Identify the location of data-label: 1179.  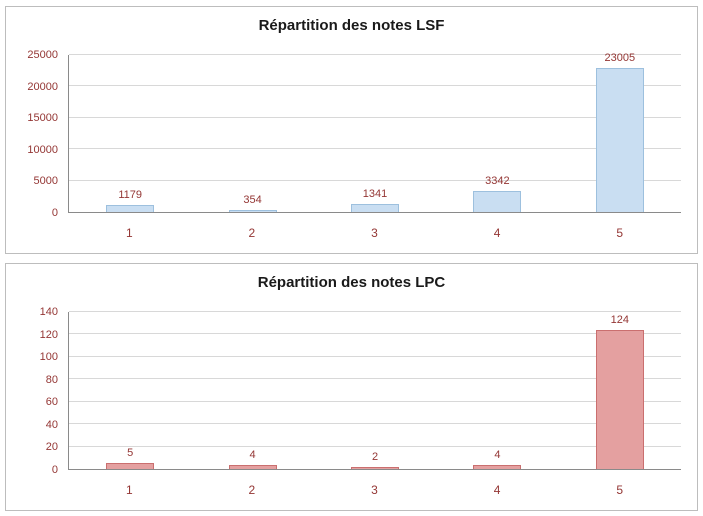
(130, 194).